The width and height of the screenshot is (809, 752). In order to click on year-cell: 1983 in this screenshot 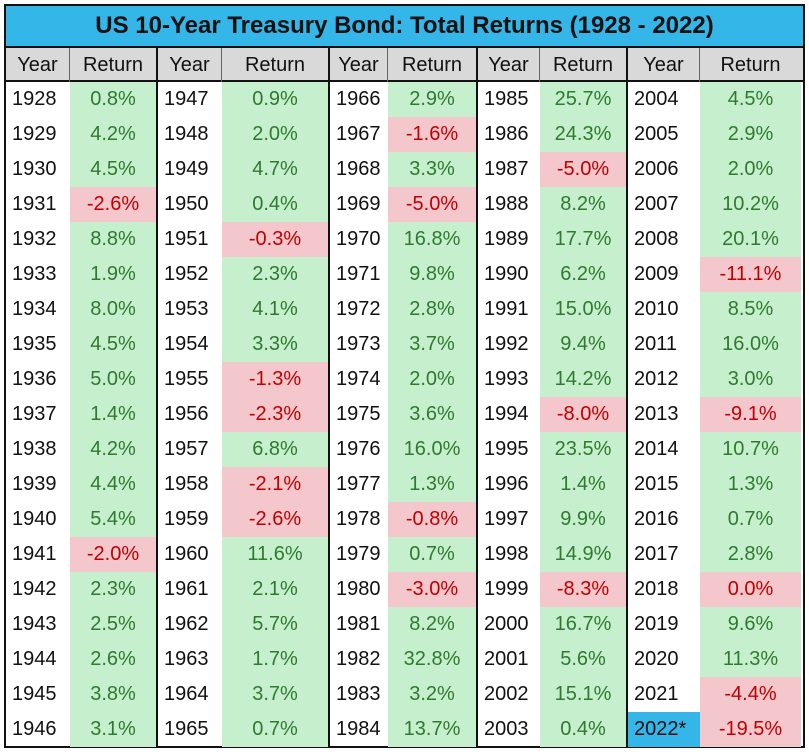, I will do `click(358, 694)`.